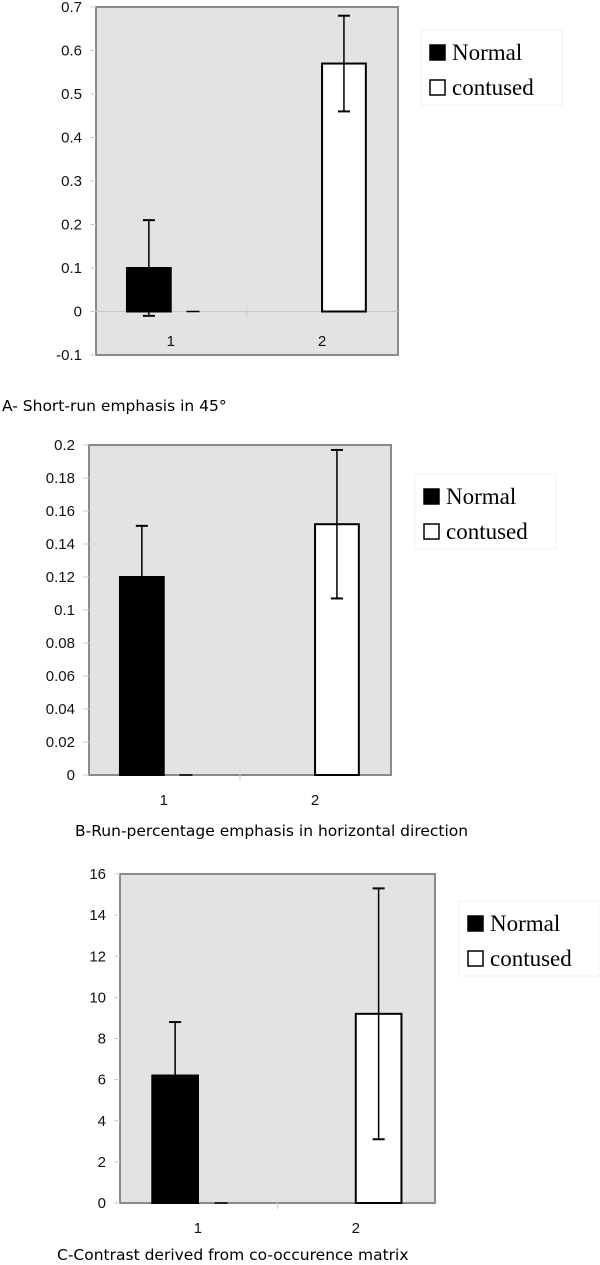 The image size is (600, 1265). I want to click on y-tick-label: 8, so click(102, 1039).